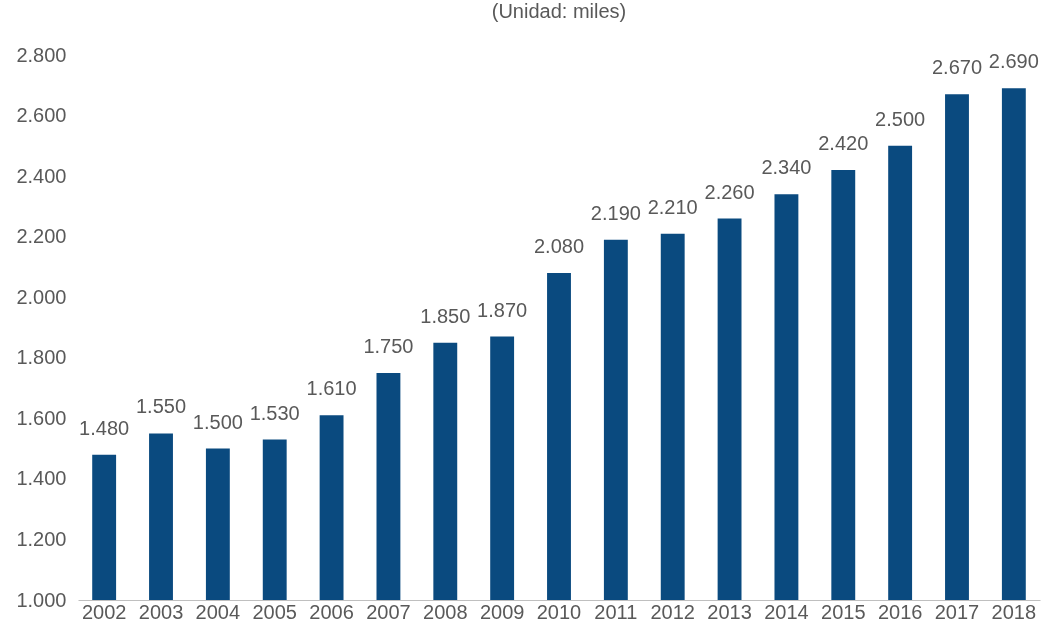  What do you see at coordinates (331, 388) in the screenshot?
I see `data-label: 1.610` at bounding box center [331, 388].